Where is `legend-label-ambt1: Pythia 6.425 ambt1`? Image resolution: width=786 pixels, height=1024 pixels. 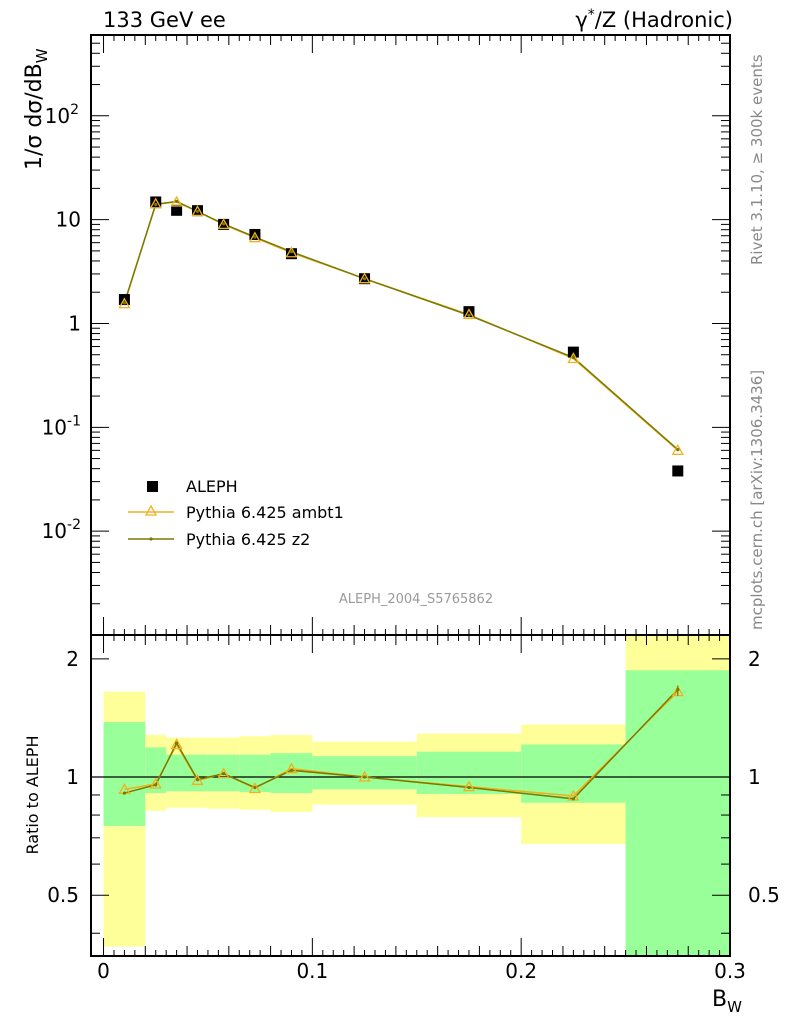
legend-label-ambt1: Pythia 6.425 ambt1 is located at coordinates (265, 512).